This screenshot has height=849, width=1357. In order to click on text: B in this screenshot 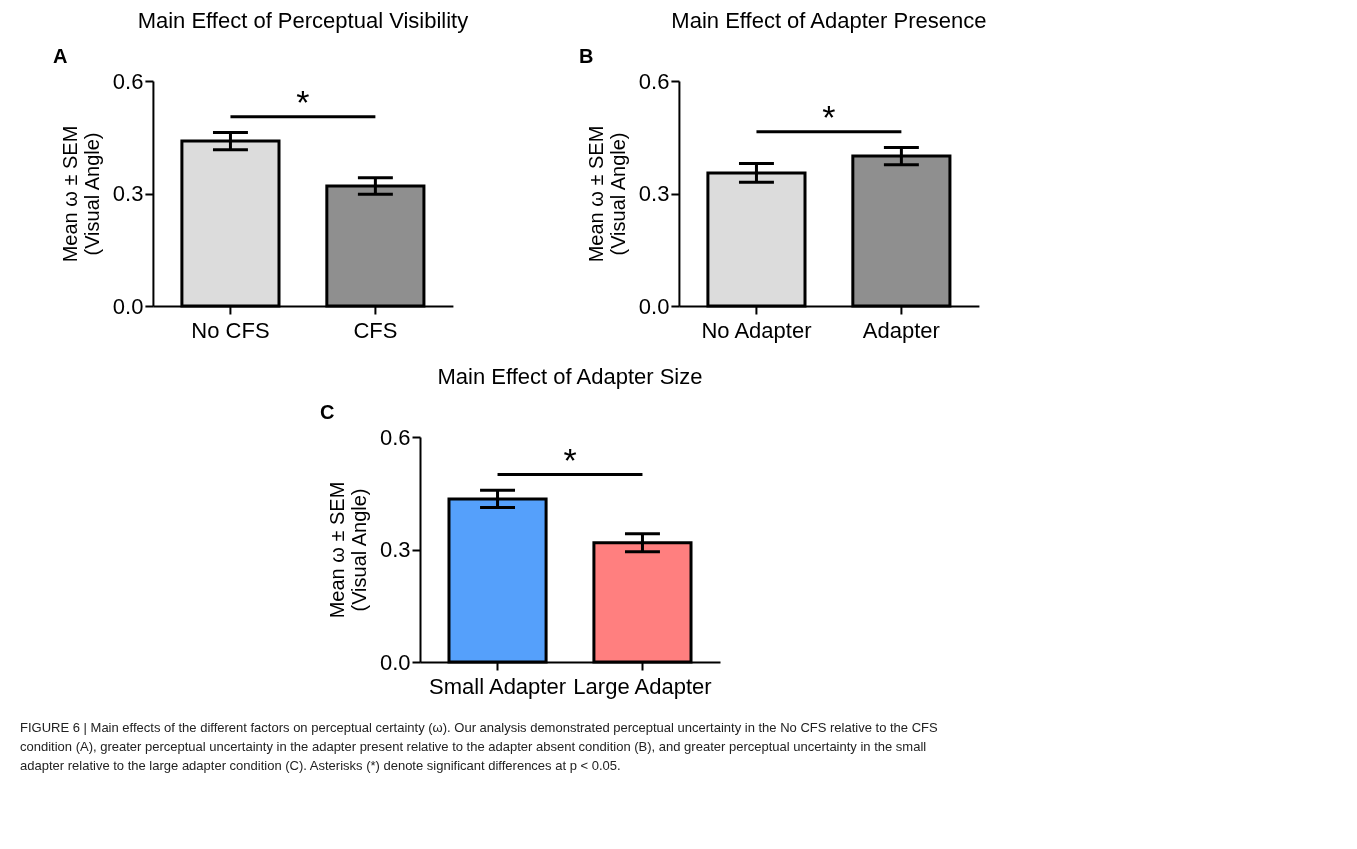, I will do `click(586, 56)`.